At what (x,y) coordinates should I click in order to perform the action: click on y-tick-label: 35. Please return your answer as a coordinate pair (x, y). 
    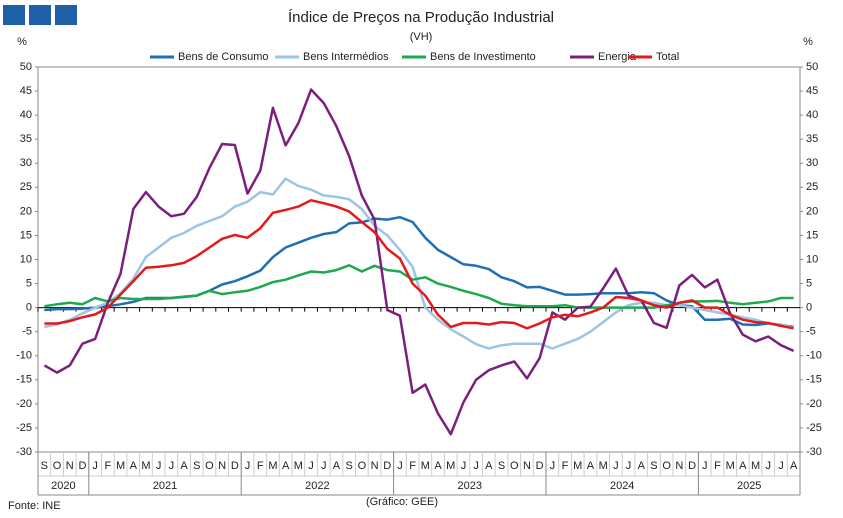
    Looking at the image, I should click on (26, 139).